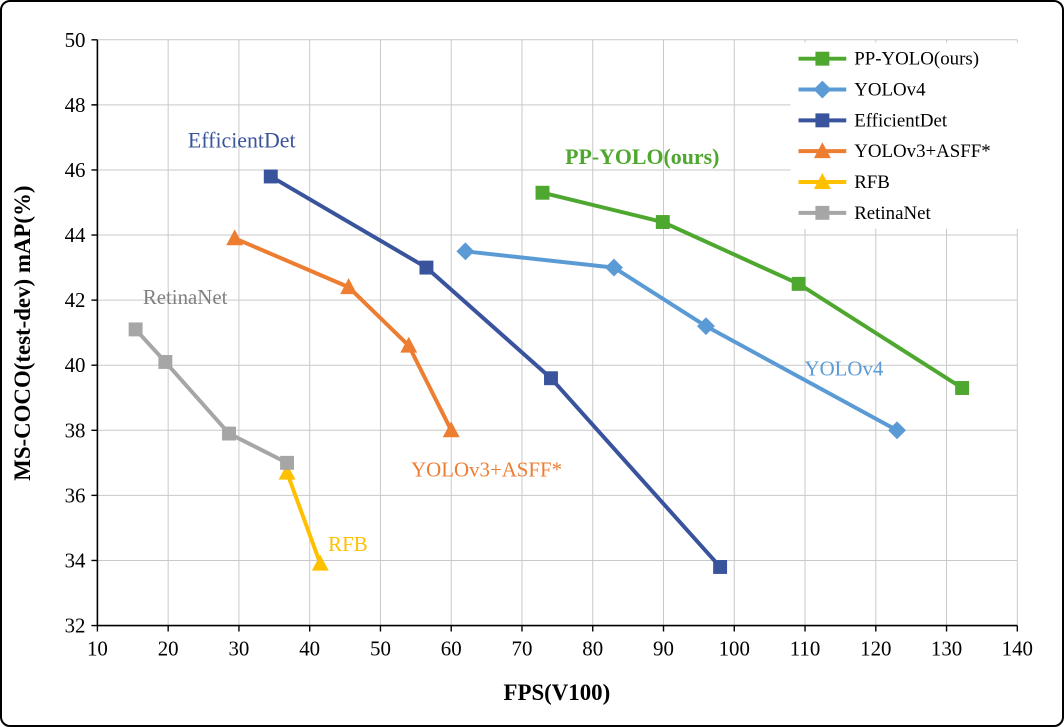 The height and width of the screenshot is (727, 1064). I want to click on series-line-pp-yolo-ours, so click(752, 290).